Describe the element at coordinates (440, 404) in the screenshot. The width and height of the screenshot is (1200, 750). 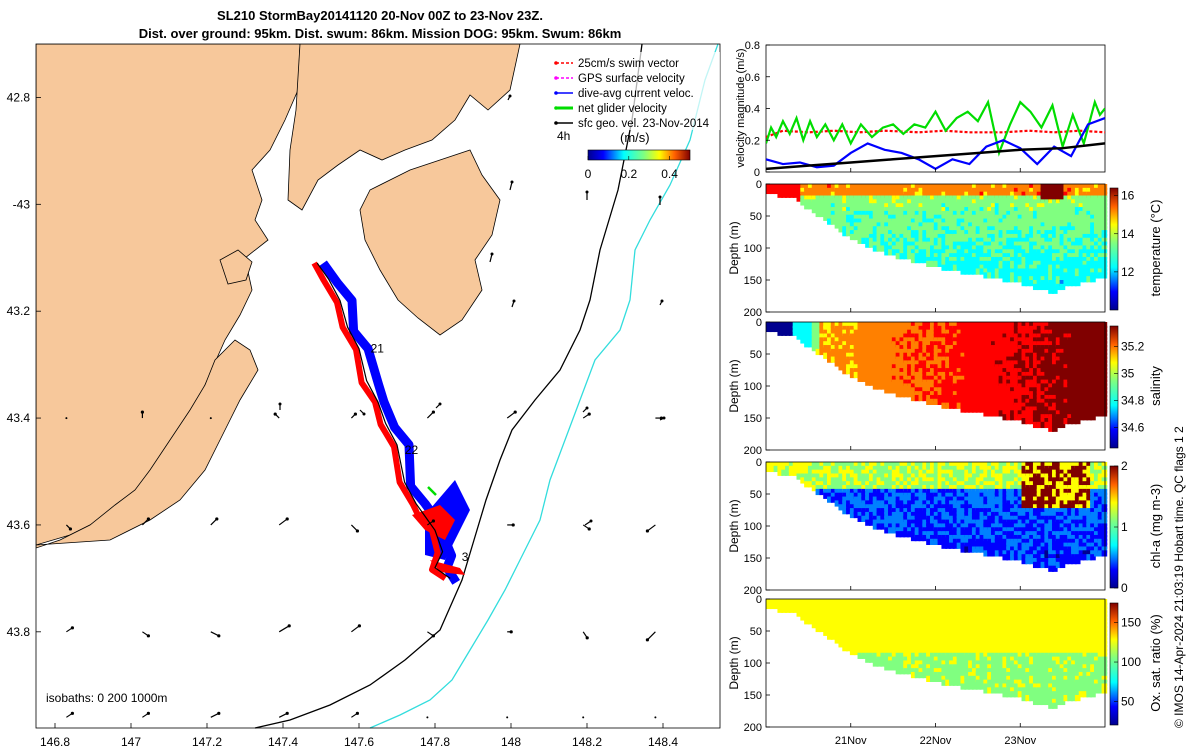
I see `surface-vector-head` at that location.